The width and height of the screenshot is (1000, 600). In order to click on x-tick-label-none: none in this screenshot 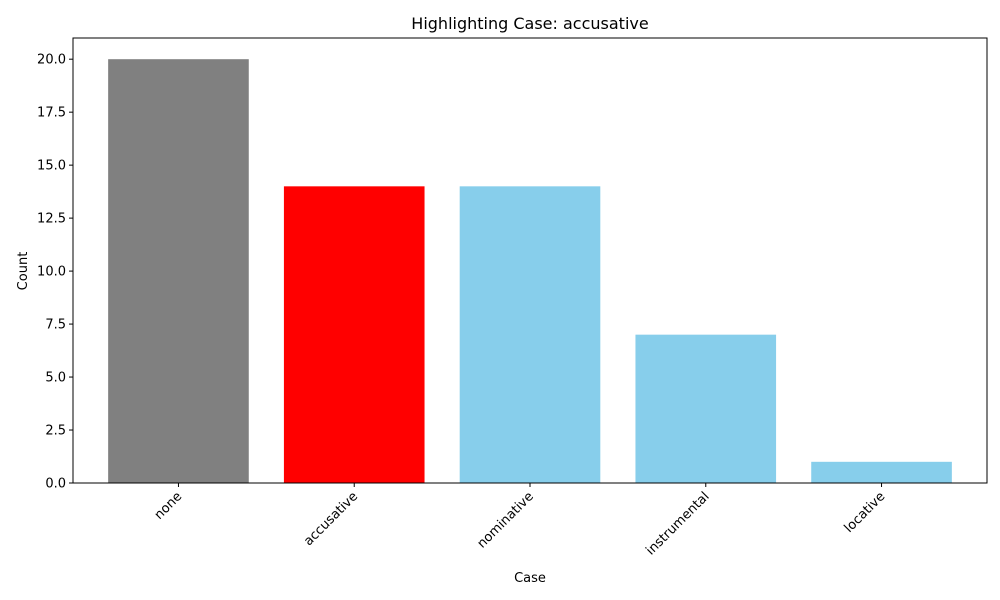, I will do `click(169, 506)`.